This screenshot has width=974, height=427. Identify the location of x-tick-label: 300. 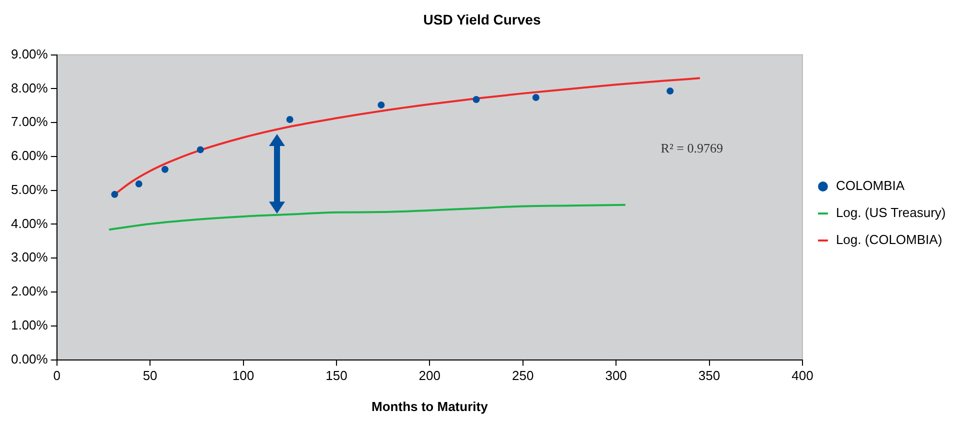
(616, 376).